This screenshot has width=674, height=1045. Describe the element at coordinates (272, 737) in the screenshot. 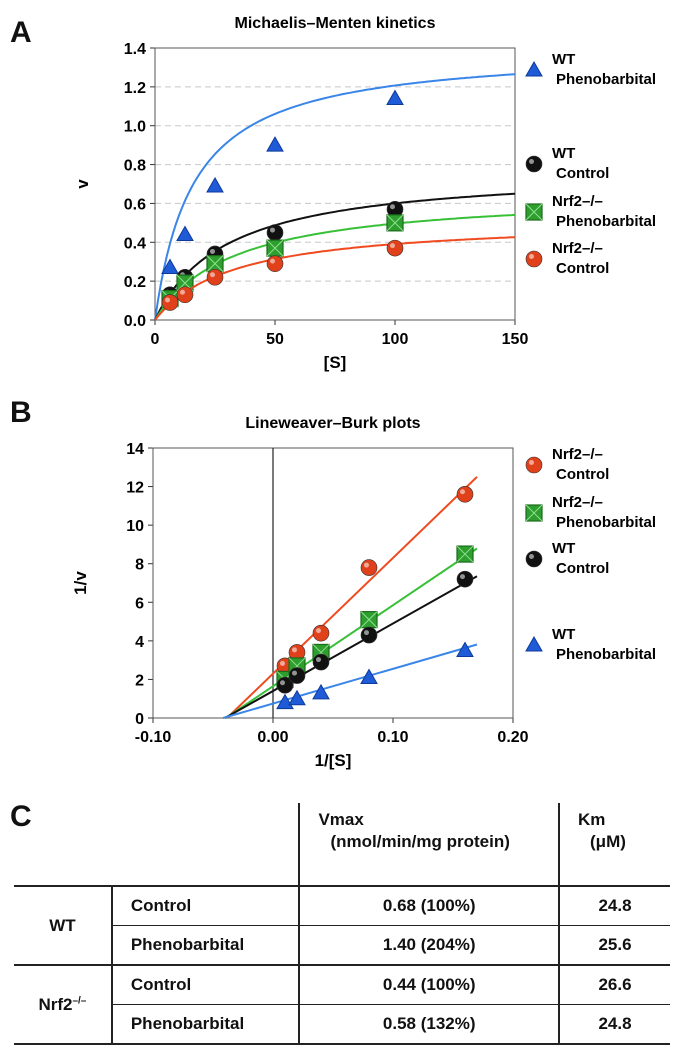

I see `x-tick-label: 0.00` at that location.